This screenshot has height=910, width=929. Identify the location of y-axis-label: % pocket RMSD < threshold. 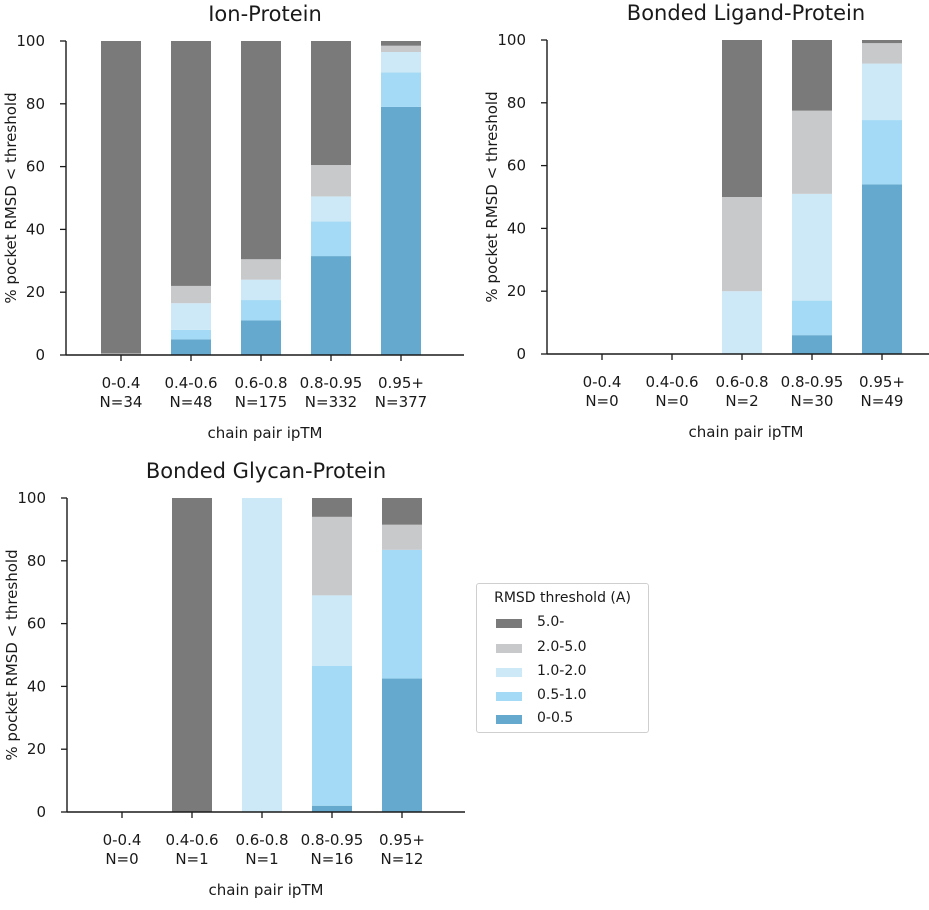
(12, 654).